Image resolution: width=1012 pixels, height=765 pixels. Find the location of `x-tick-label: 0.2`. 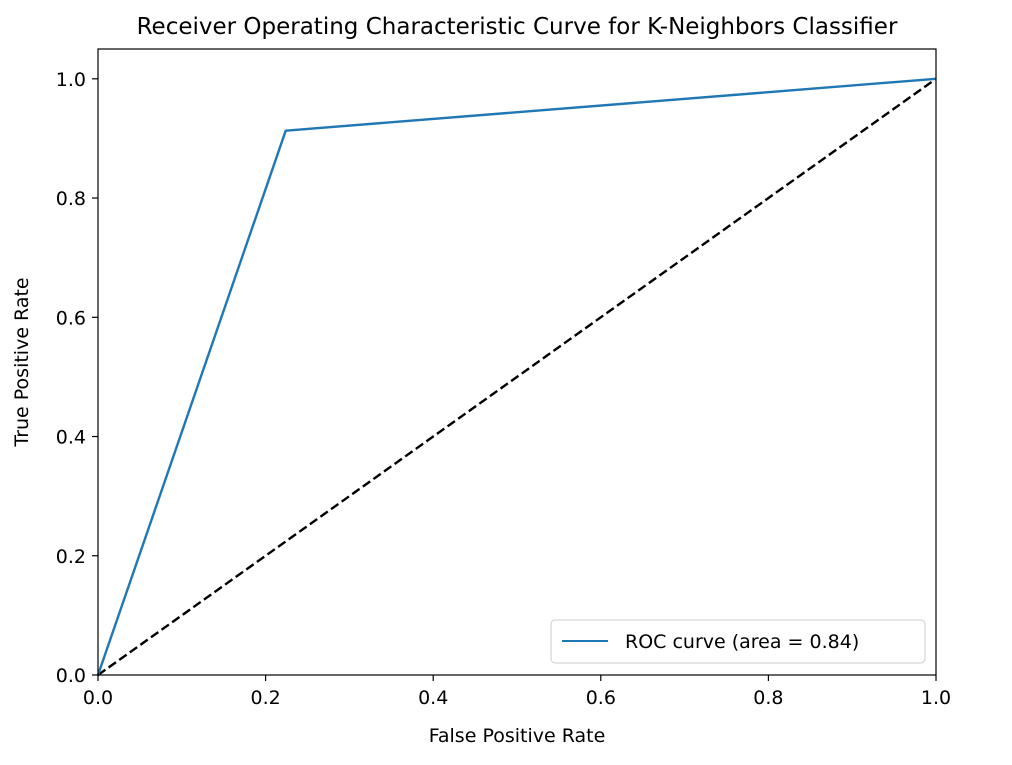

x-tick-label: 0.2 is located at coordinates (265, 698).